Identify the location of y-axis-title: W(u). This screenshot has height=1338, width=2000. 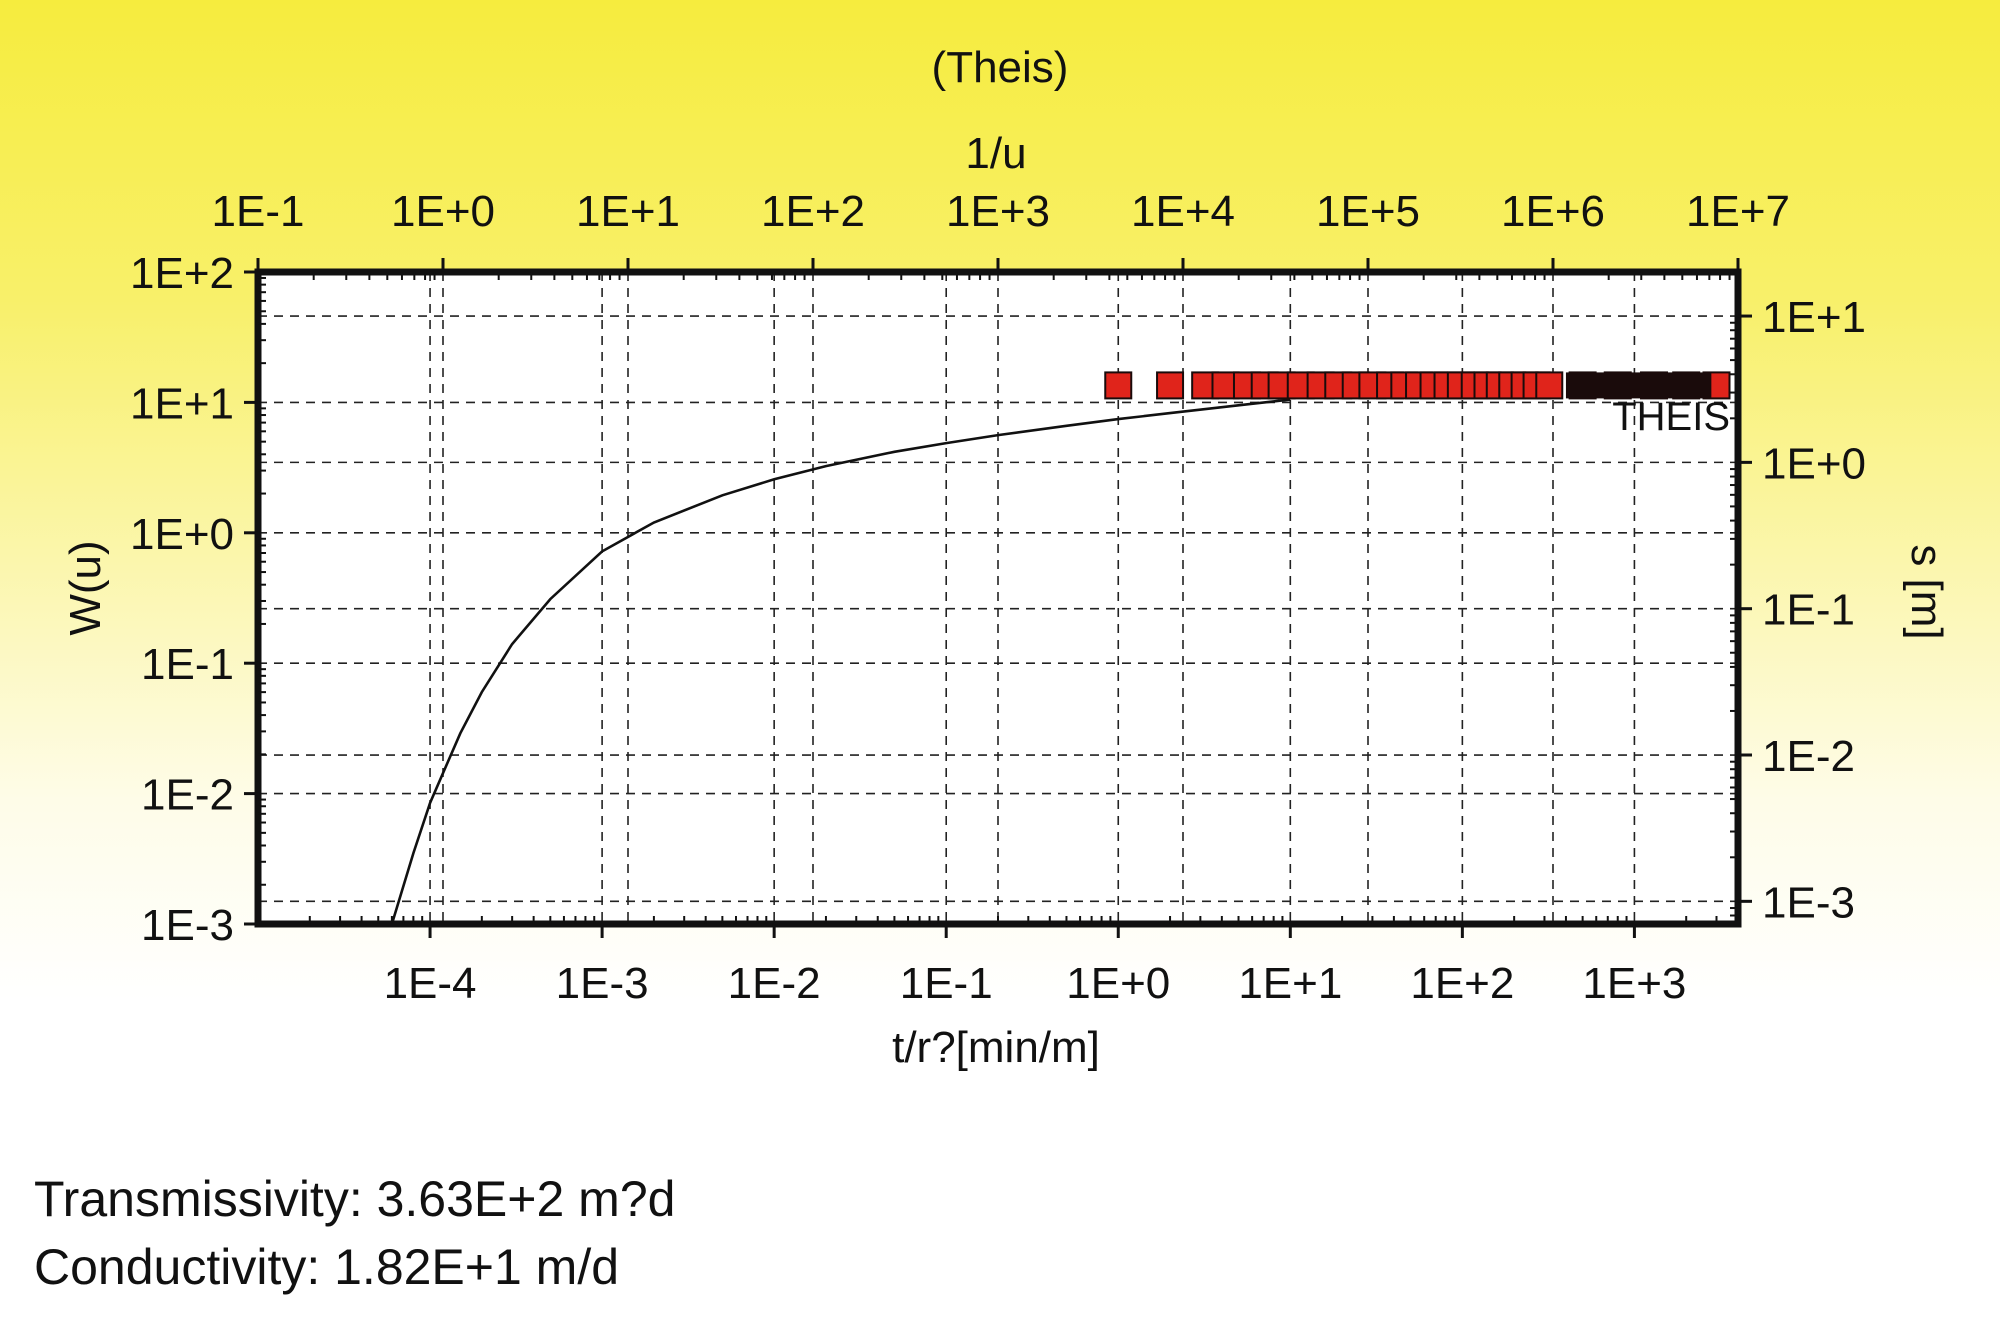
(85, 587).